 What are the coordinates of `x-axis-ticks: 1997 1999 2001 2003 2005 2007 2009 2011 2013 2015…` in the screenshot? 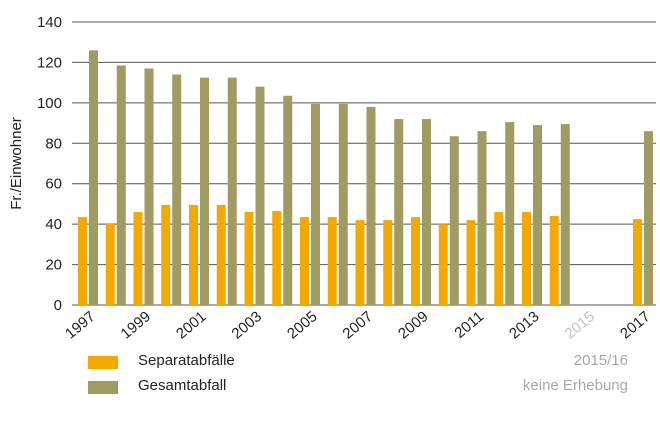 It's located at (357, 325).